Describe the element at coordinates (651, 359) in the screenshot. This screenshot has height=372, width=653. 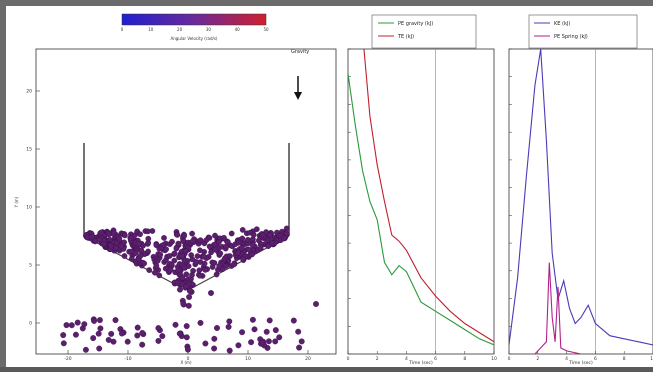
I see `plot2-xtick-label: 10` at that location.